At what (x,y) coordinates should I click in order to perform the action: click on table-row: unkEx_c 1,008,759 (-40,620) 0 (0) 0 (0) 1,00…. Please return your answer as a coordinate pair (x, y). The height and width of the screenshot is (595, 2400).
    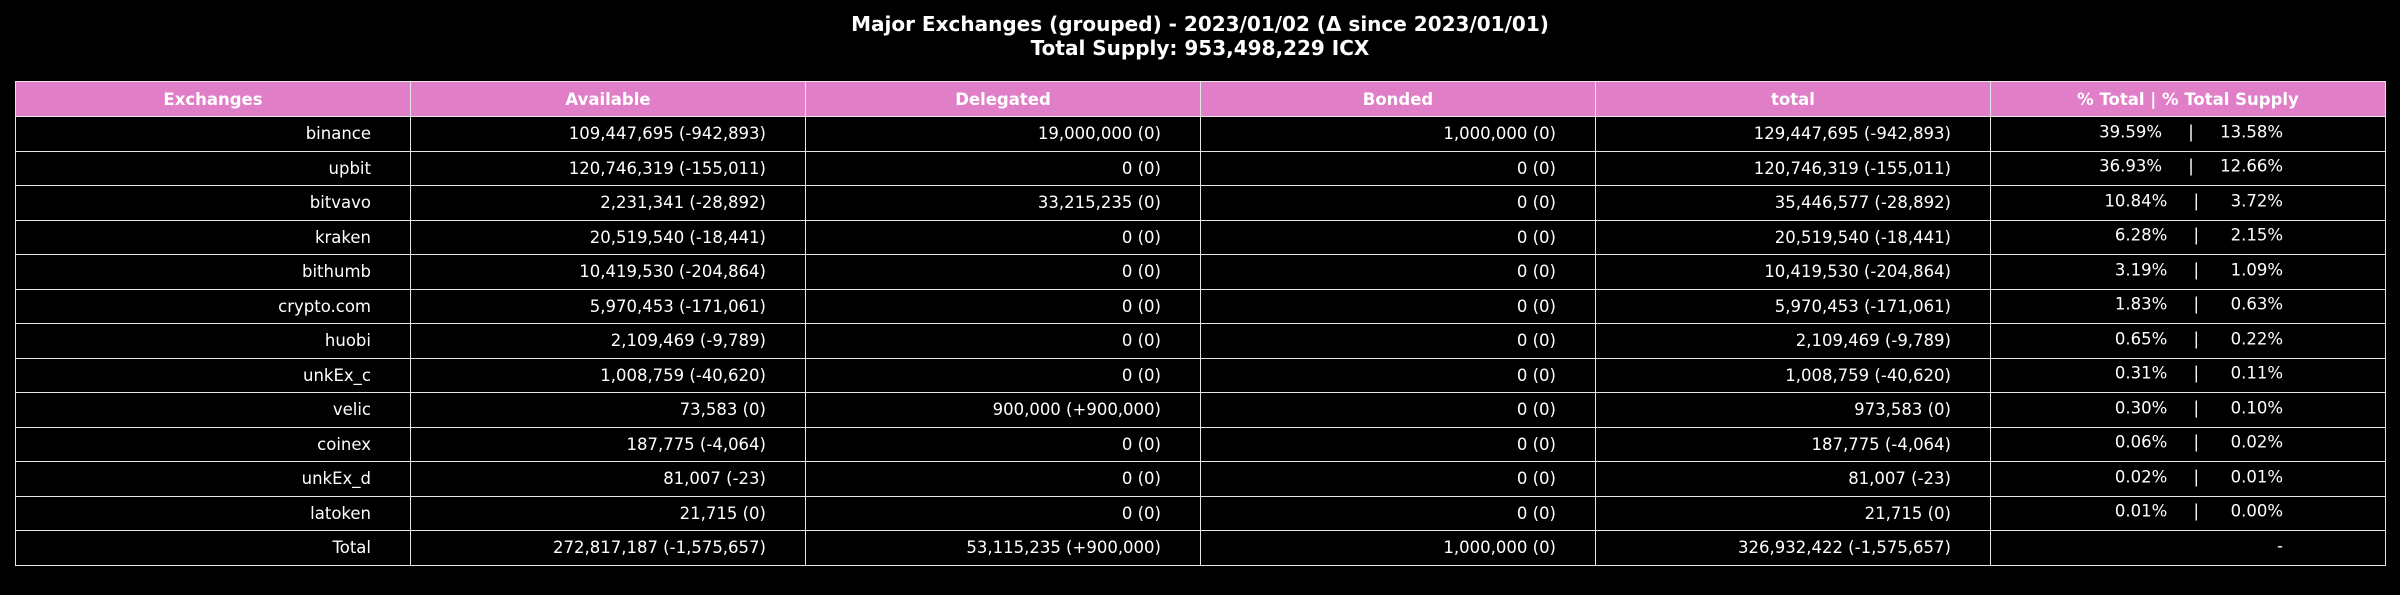
    Looking at the image, I should click on (1200, 375).